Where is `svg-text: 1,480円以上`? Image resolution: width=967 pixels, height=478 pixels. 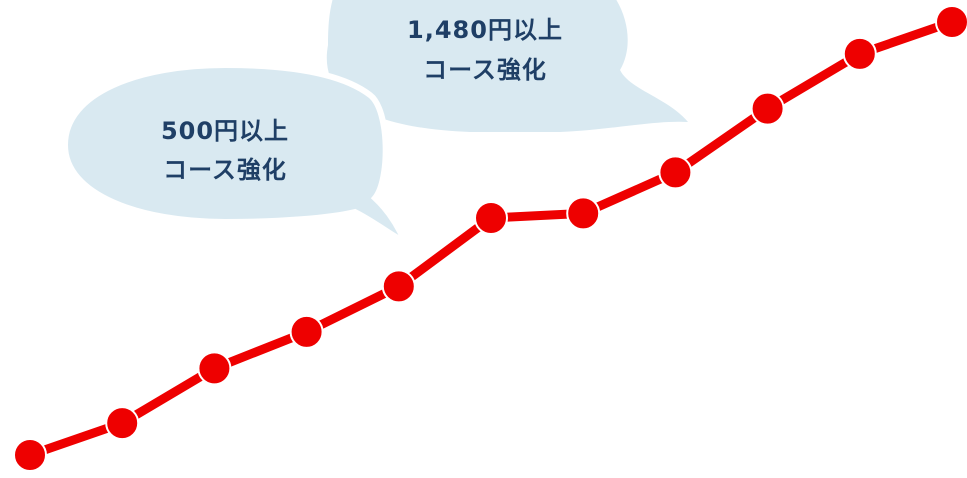
svg-text: 1,480円以上 is located at coordinates (485, 30).